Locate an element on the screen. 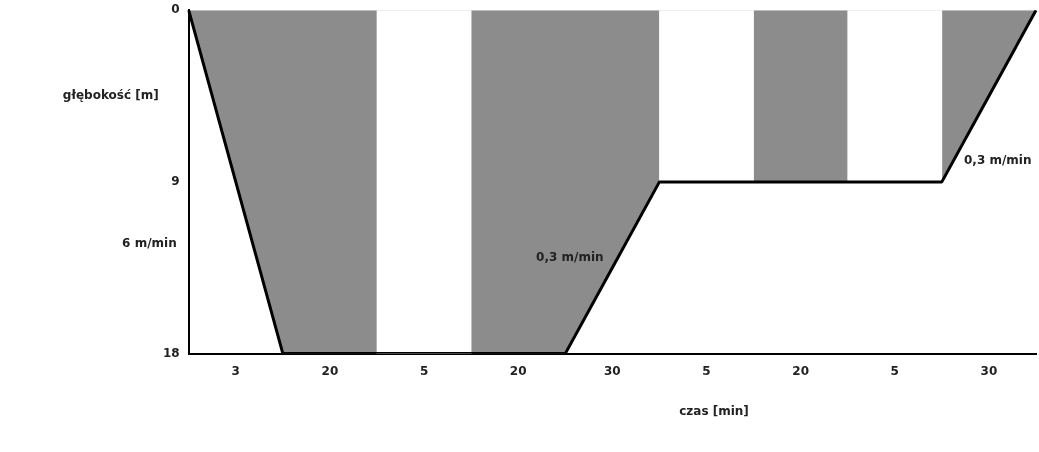 The image size is (1039, 452). text: 6 m/min is located at coordinates (149, 242).